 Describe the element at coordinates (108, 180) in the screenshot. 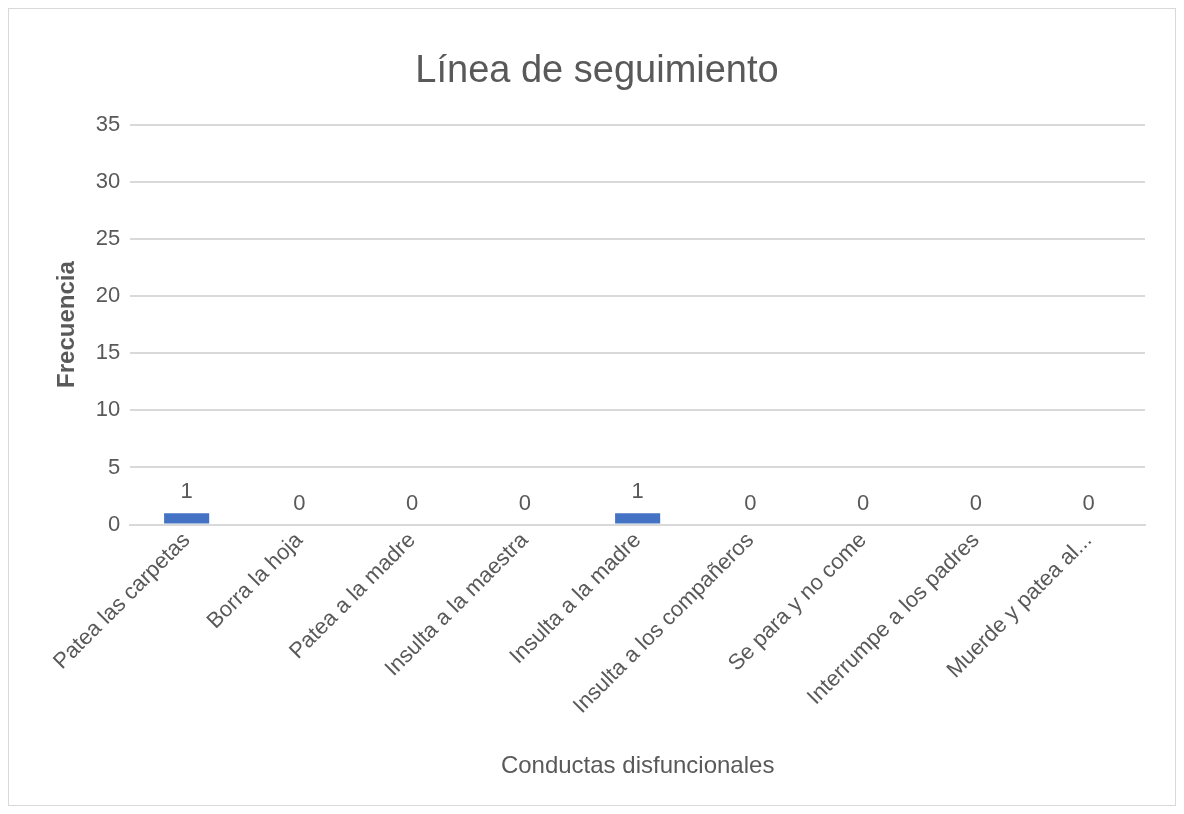

I see `y-tick-label: 30` at that location.